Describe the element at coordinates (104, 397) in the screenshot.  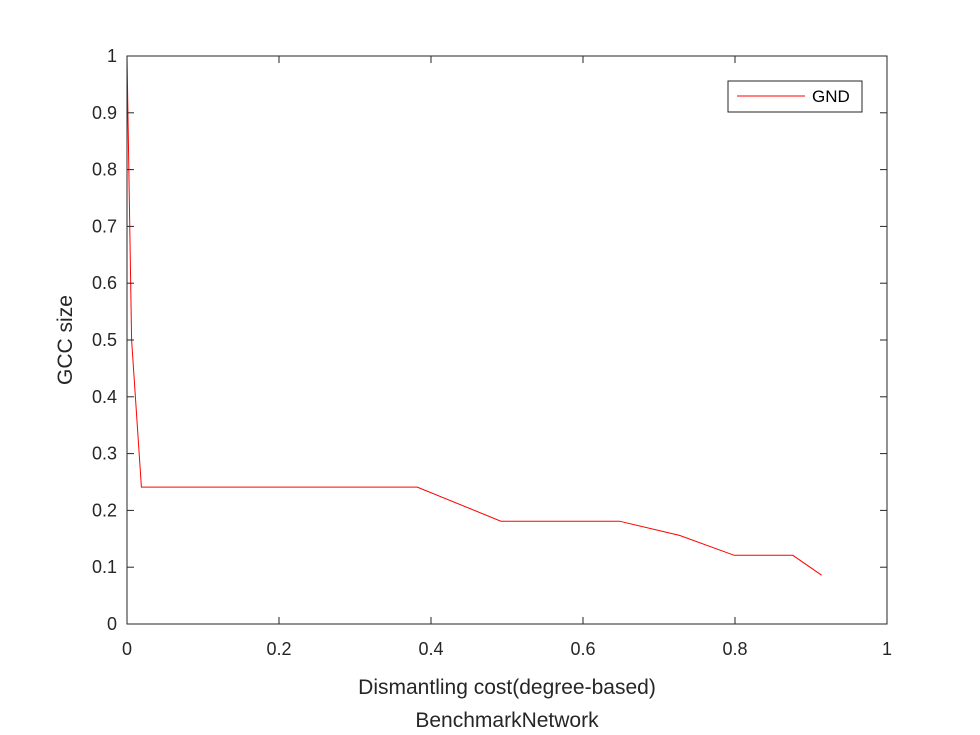
I see `y-tick-label: 0.4` at that location.